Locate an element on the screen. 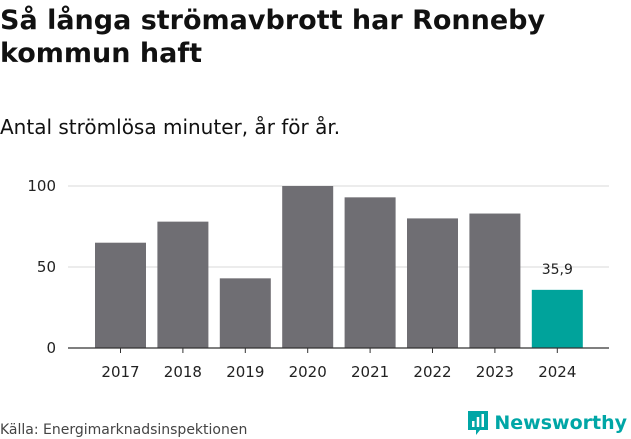 This screenshot has height=439, width=631. brand-logo-group: Newsworthy is located at coordinates (547, 423).